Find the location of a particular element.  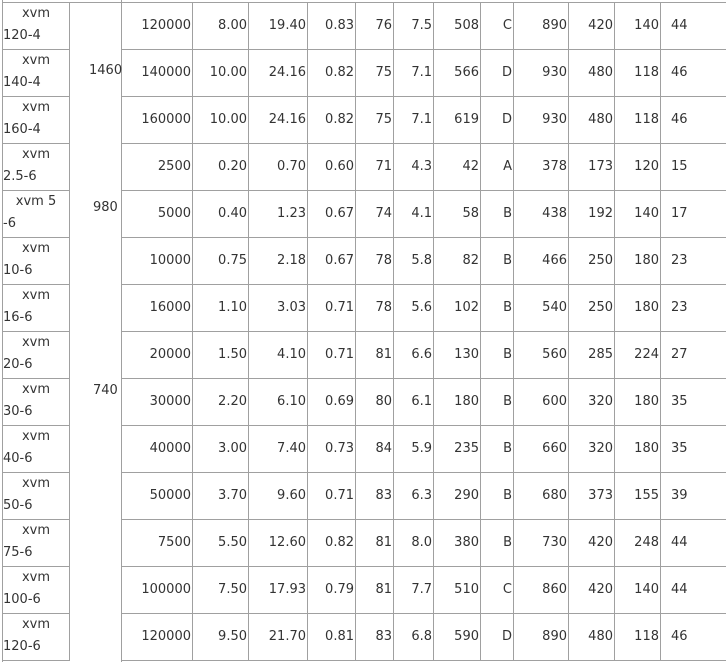

value-cell: 250 is located at coordinates (592, 308).